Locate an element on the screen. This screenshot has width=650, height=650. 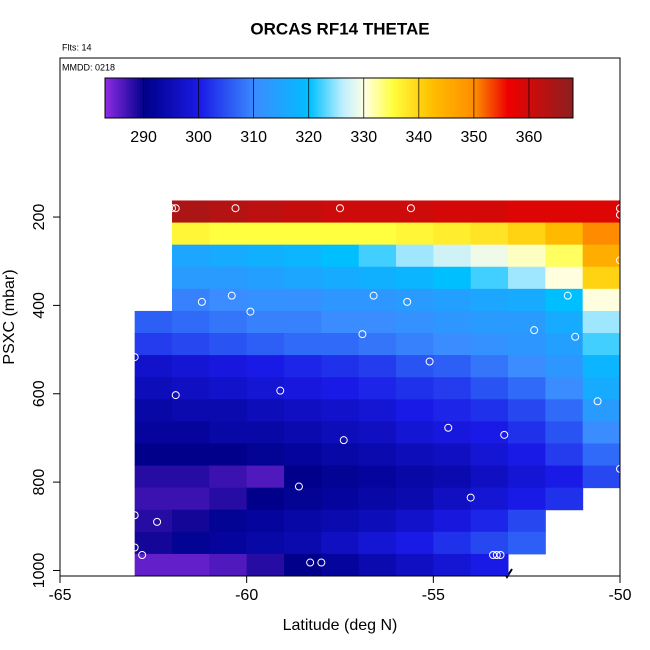
x-axis-label: Latitude (deg N) is located at coordinates (340, 625).